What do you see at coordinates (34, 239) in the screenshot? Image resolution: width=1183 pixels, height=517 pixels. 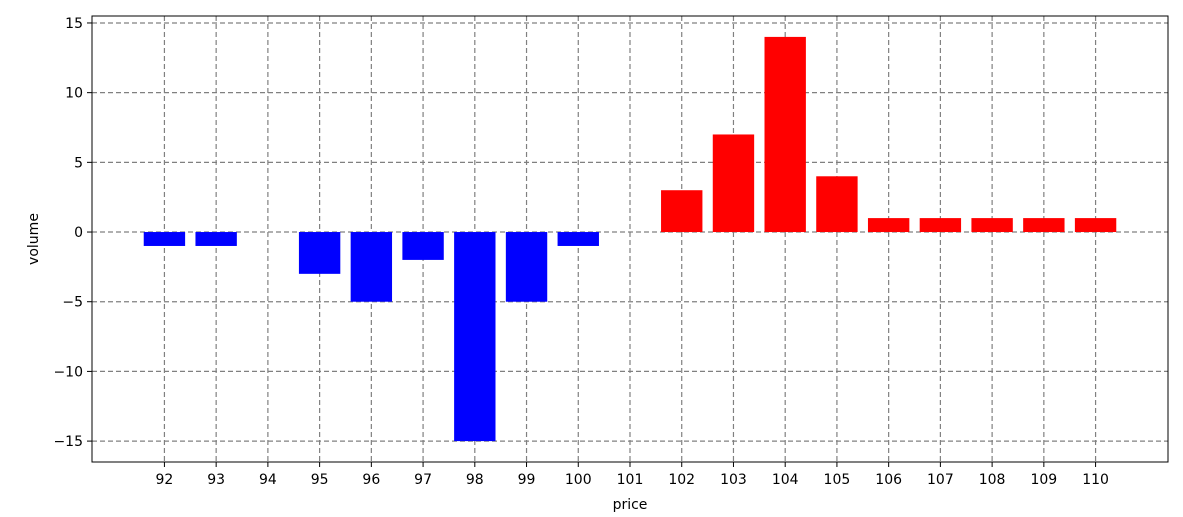 I see `y-axis-label: volume` at bounding box center [34, 239].